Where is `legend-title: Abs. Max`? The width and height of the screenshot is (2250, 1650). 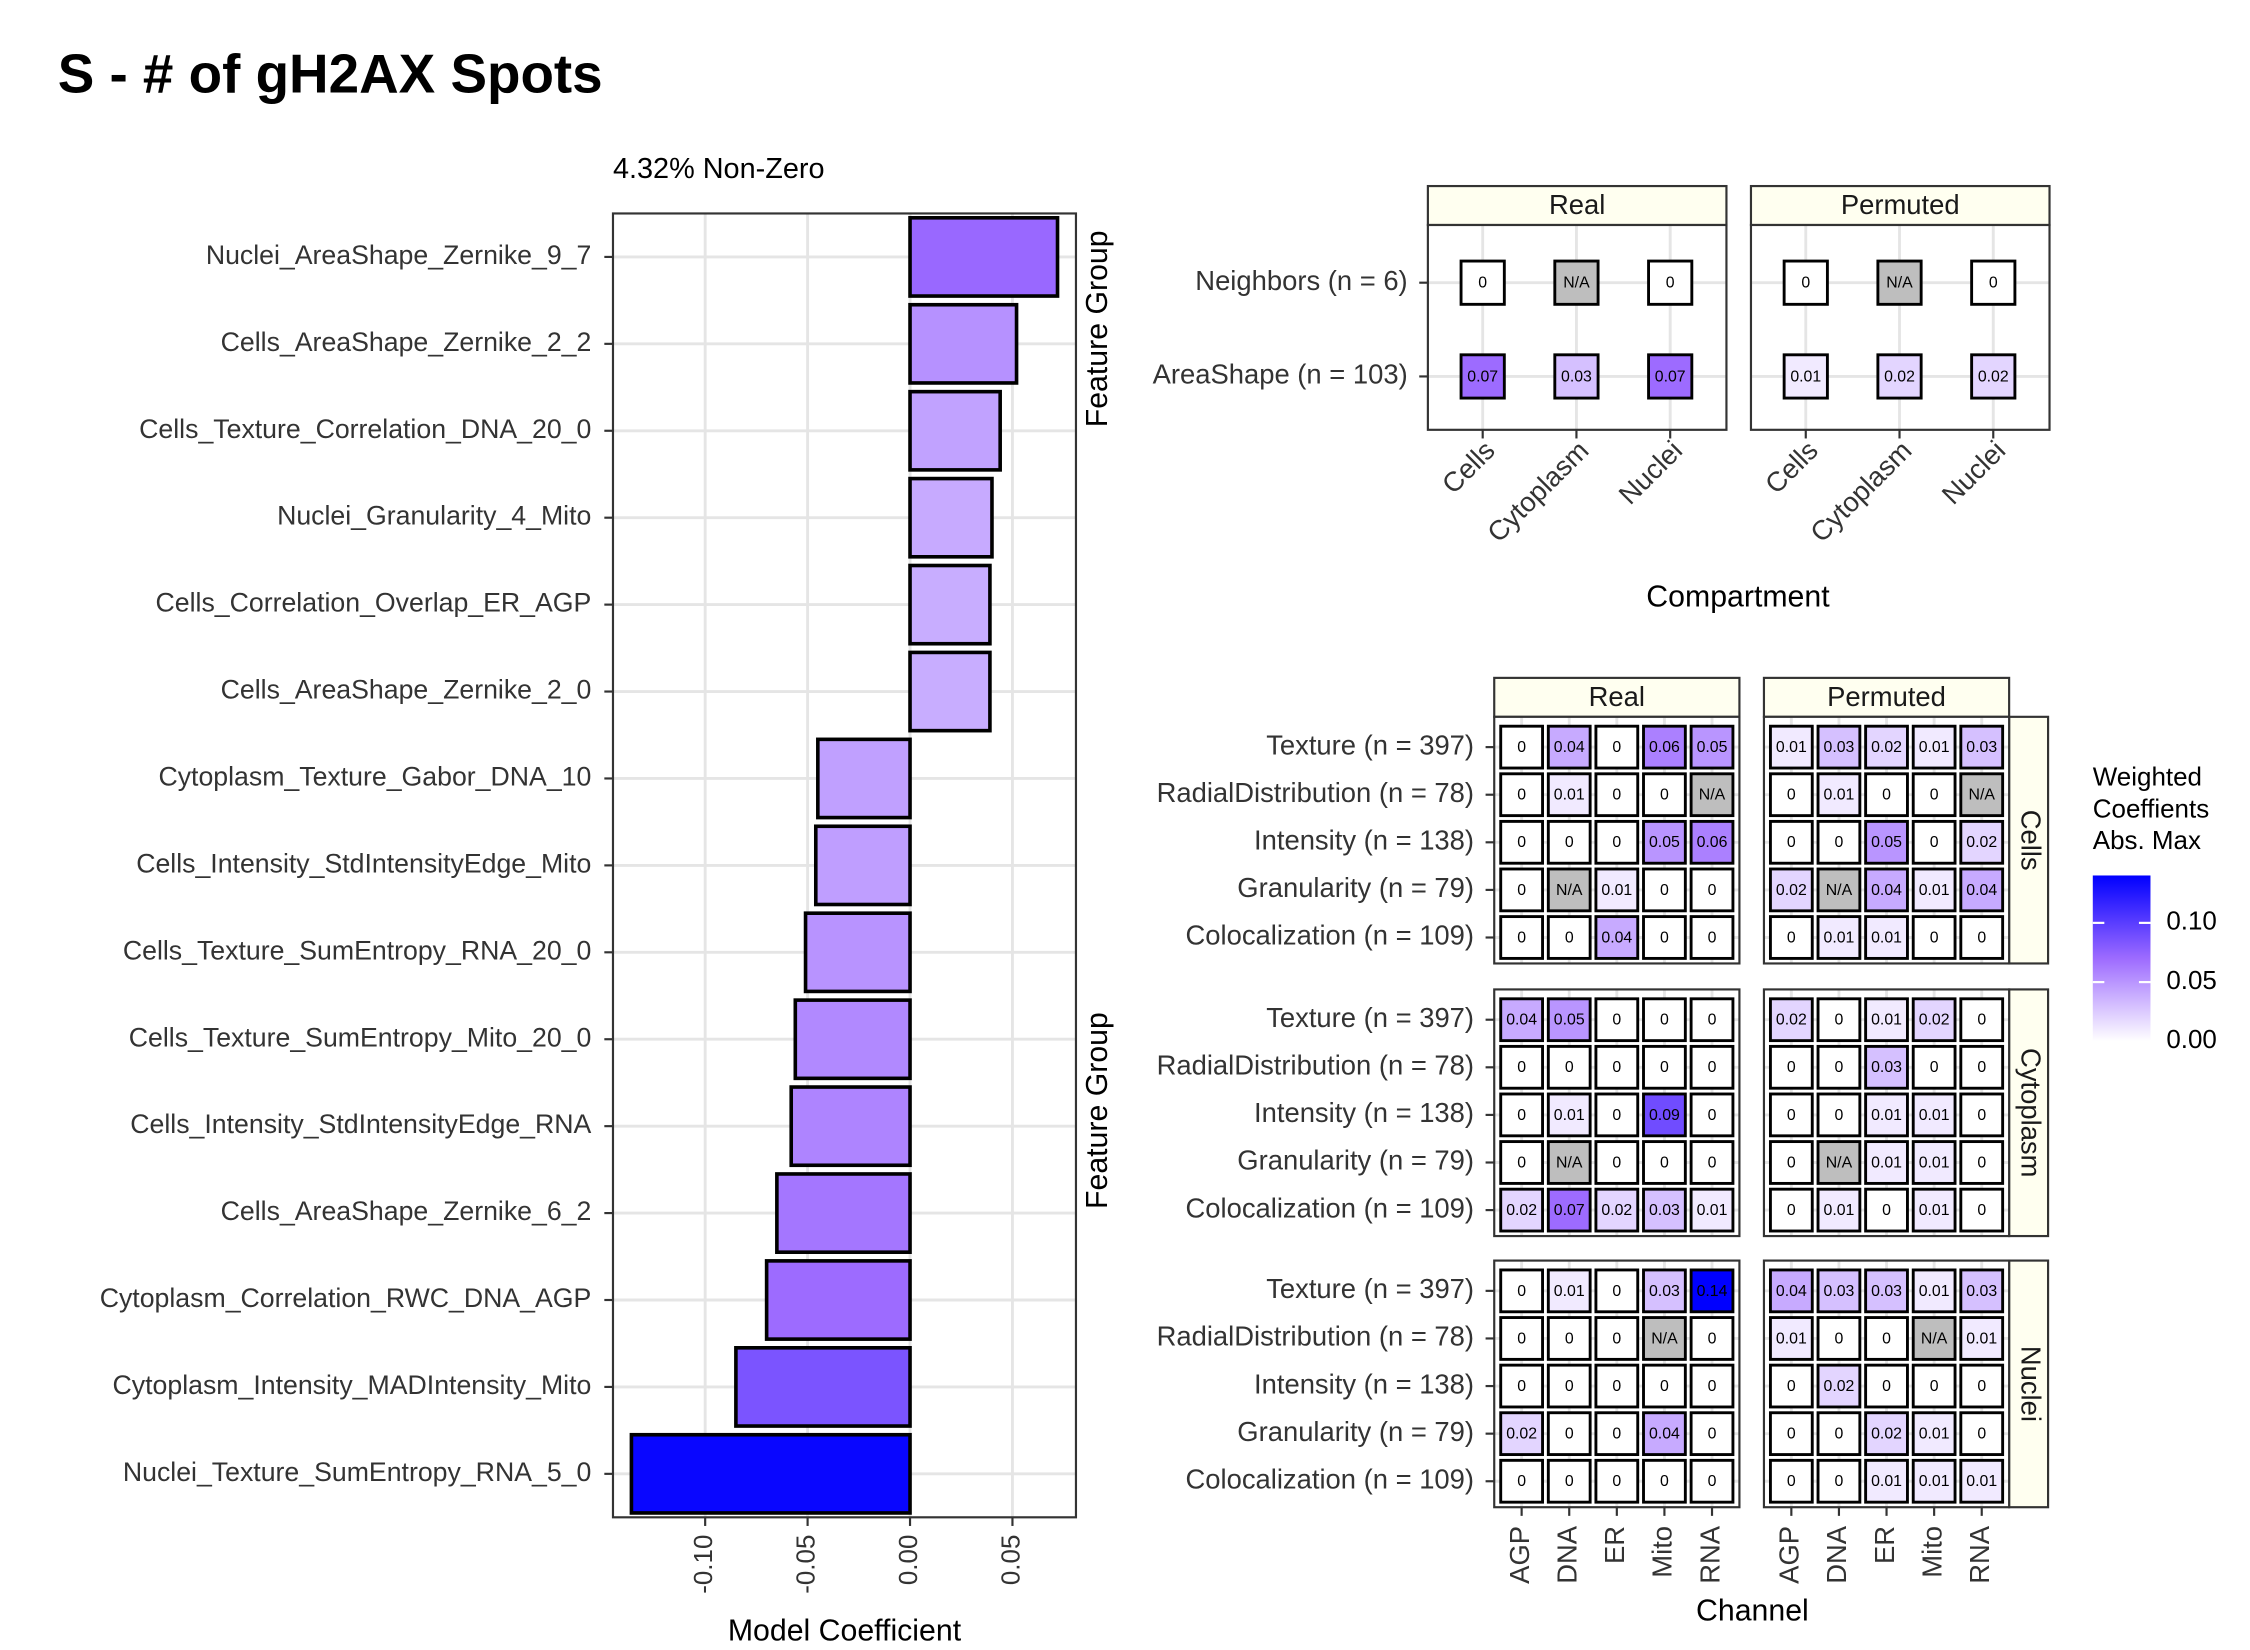
legend-title: Abs. Max is located at coordinates (2147, 840).